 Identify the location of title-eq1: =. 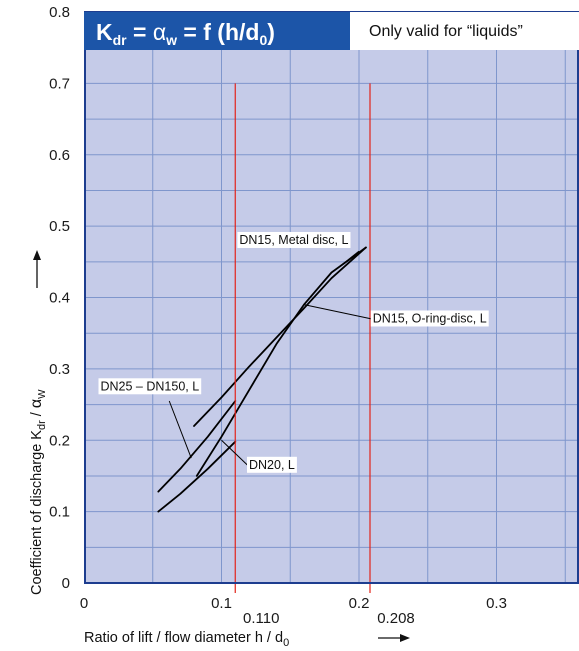
(140, 32).